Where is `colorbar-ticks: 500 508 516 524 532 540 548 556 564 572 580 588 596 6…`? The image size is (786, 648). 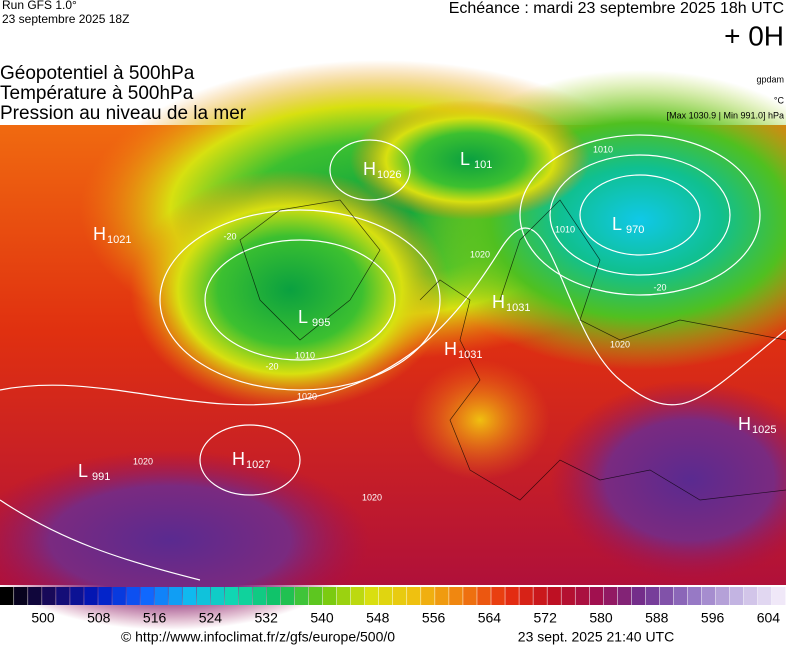
colorbar-ticks: 500 508 516 524 532 540 548 556 564 572 580 588 596 6… is located at coordinates (405, 618).